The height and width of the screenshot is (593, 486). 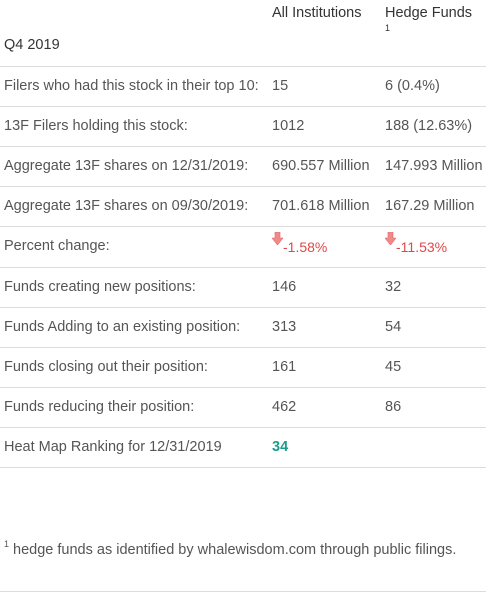 I want to click on table-row: Funds closing out their position: 161 45, so click(x=243, y=367).